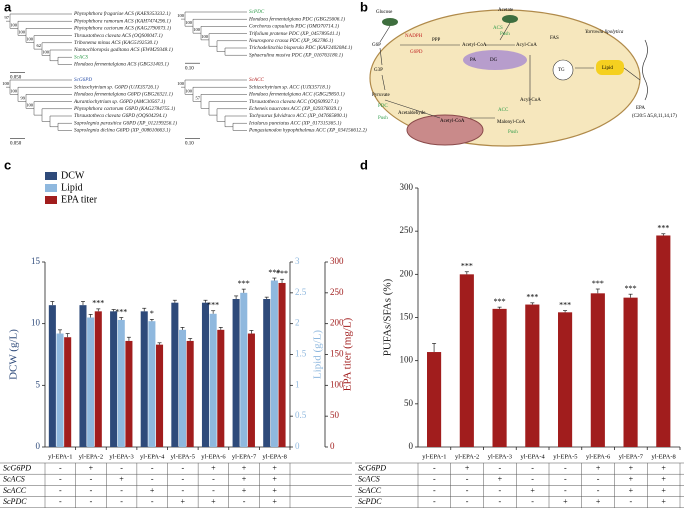 This screenshot has height=508, width=685. I want to click on y-tick-label: 200, so click(337, 323).